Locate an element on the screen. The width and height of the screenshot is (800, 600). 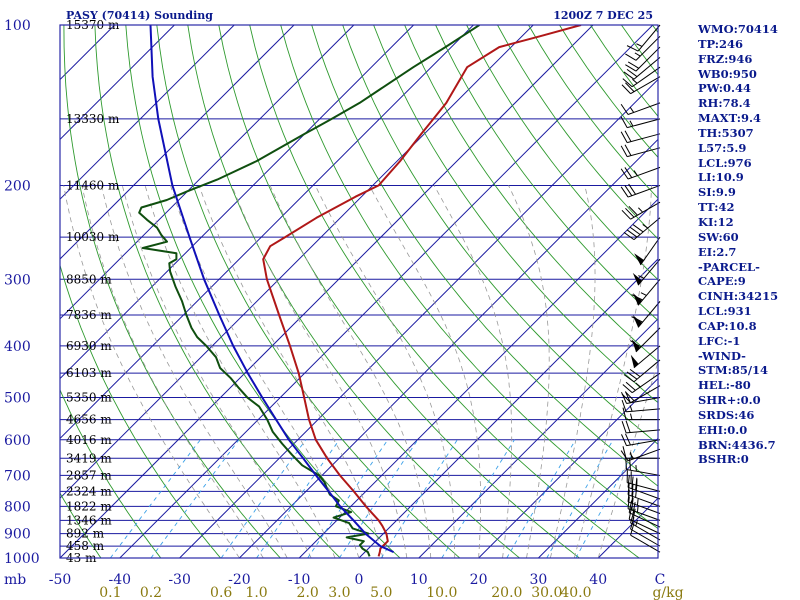
valid-time: 1200Z 7 DEC 25 is located at coordinates (603, 15).